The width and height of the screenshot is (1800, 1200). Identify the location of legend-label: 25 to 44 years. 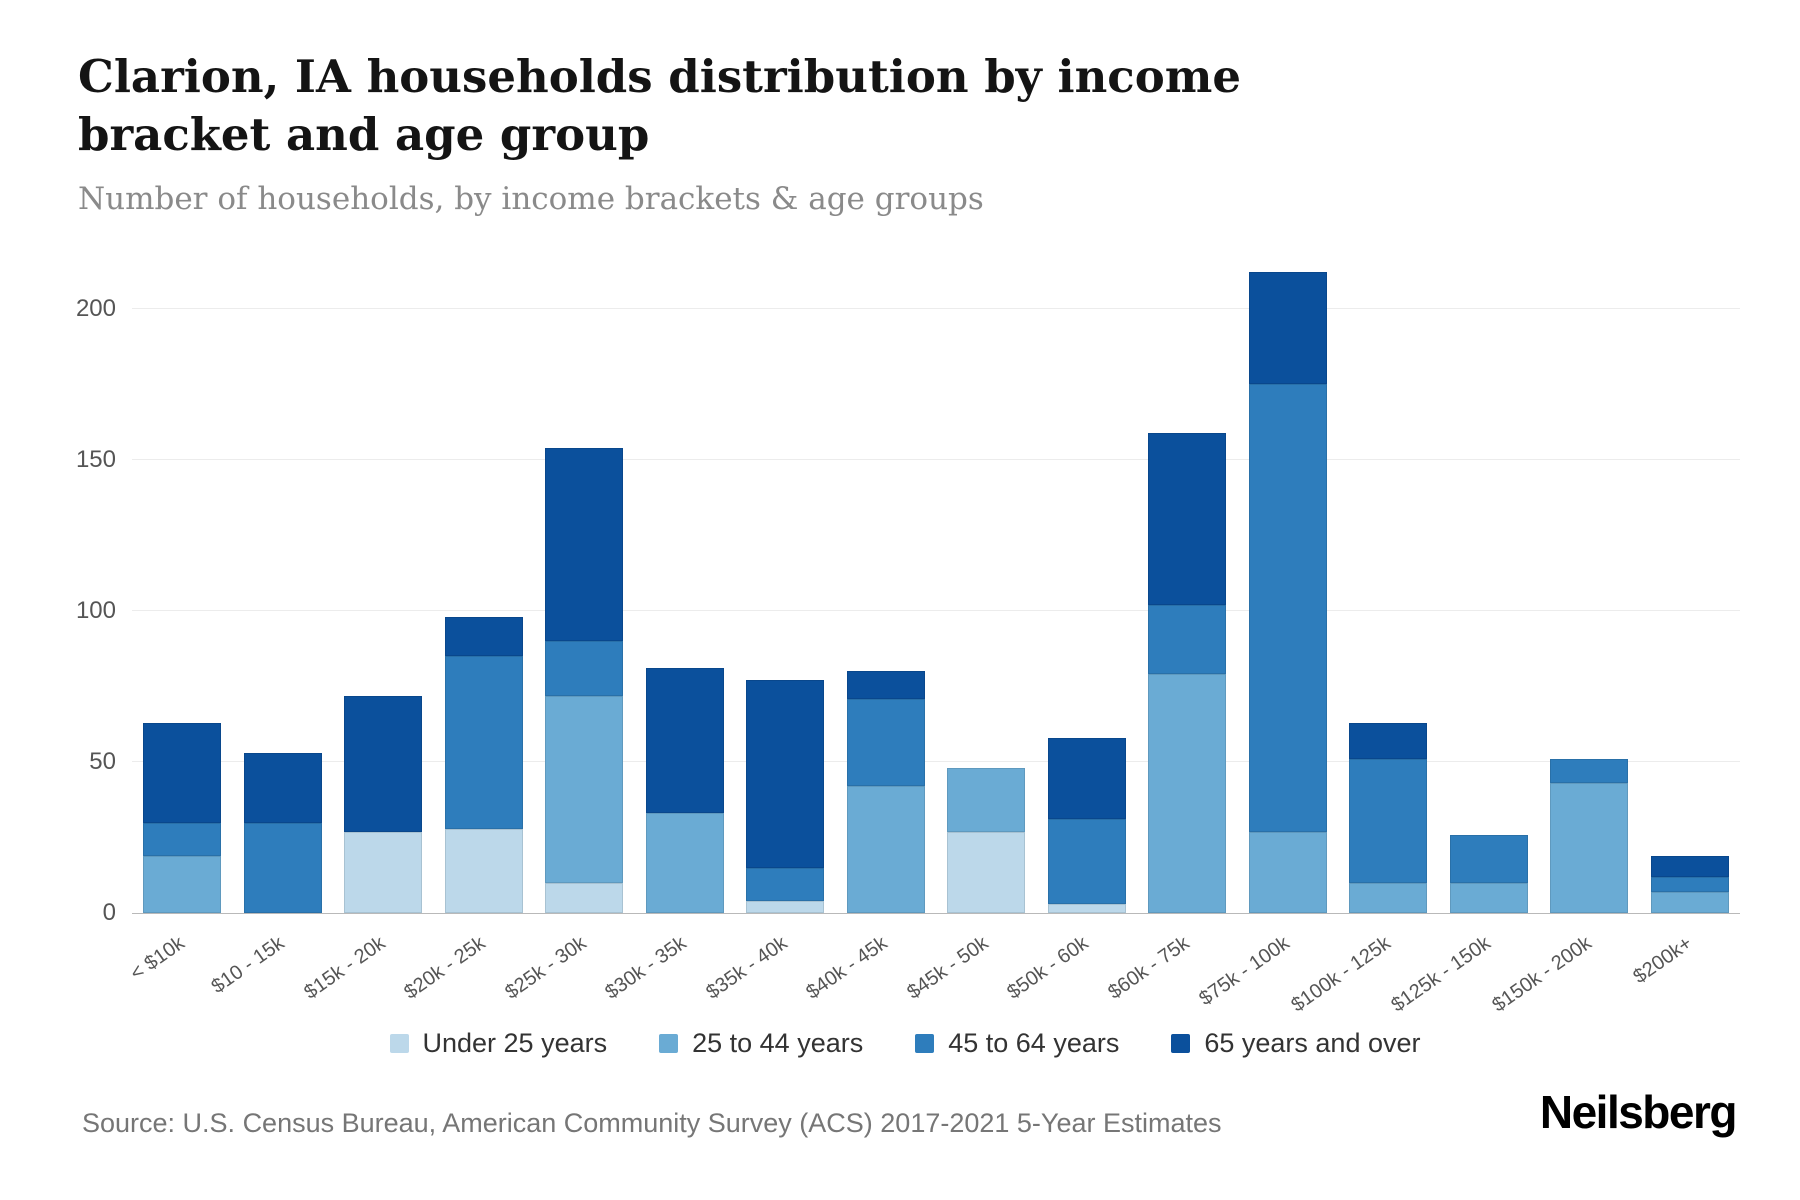
(778, 1043).